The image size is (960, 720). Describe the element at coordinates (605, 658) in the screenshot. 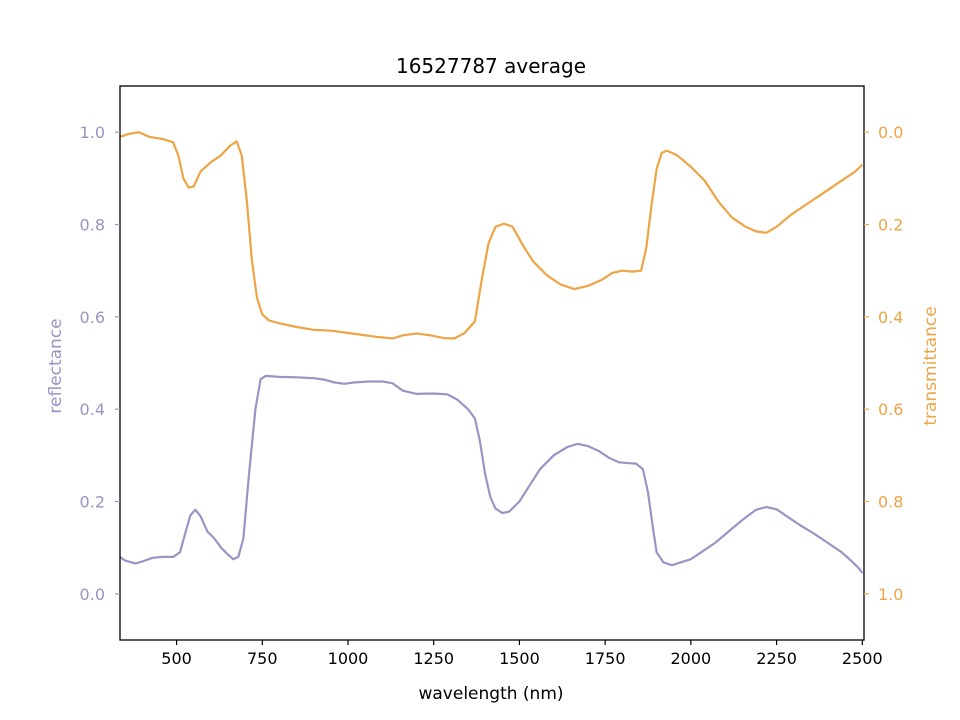

I see `x-tick-label: 1750` at that location.